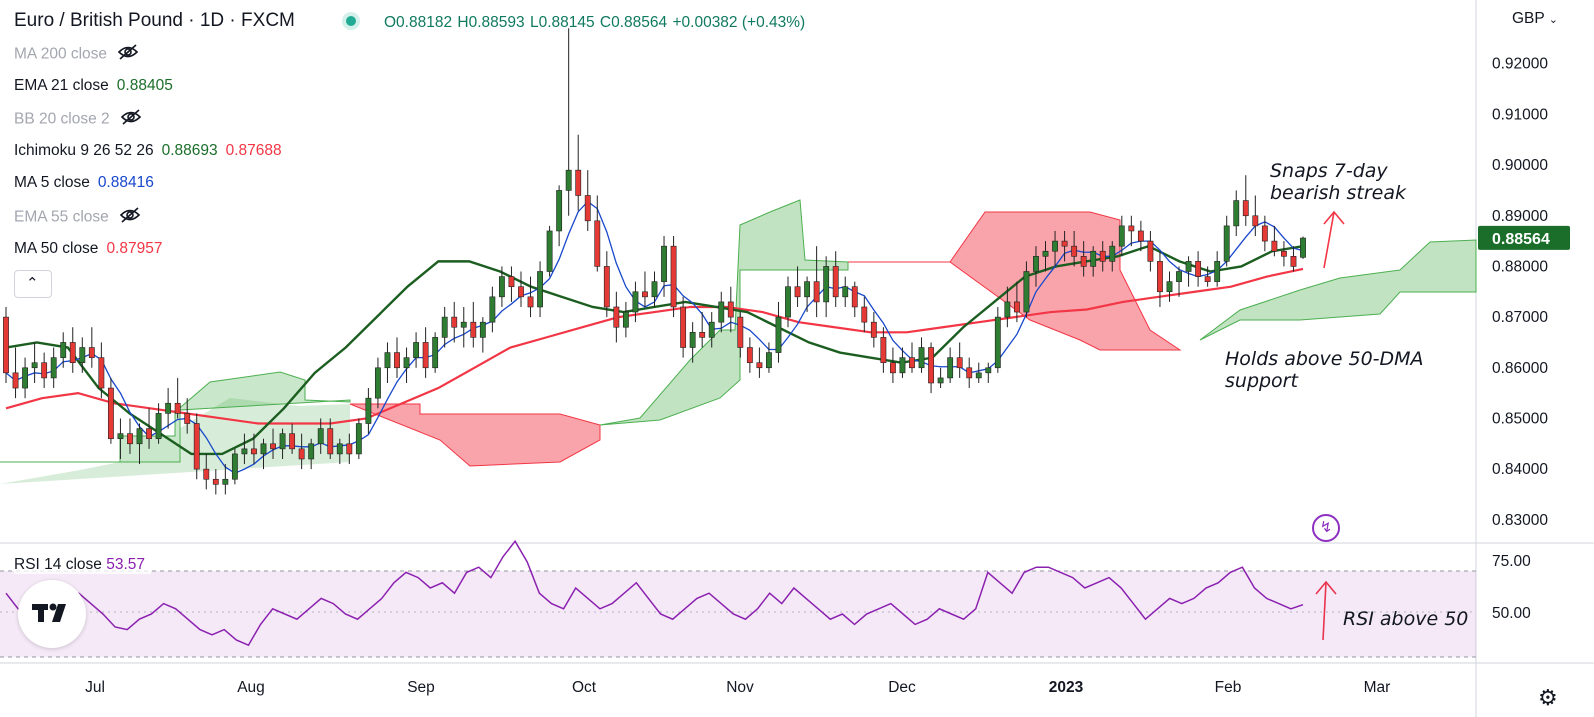 This screenshot has height=717, width=1594. What do you see at coordinates (253, 150) in the screenshot?
I see `indicator-value-2: 0.87688` at bounding box center [253, 150].